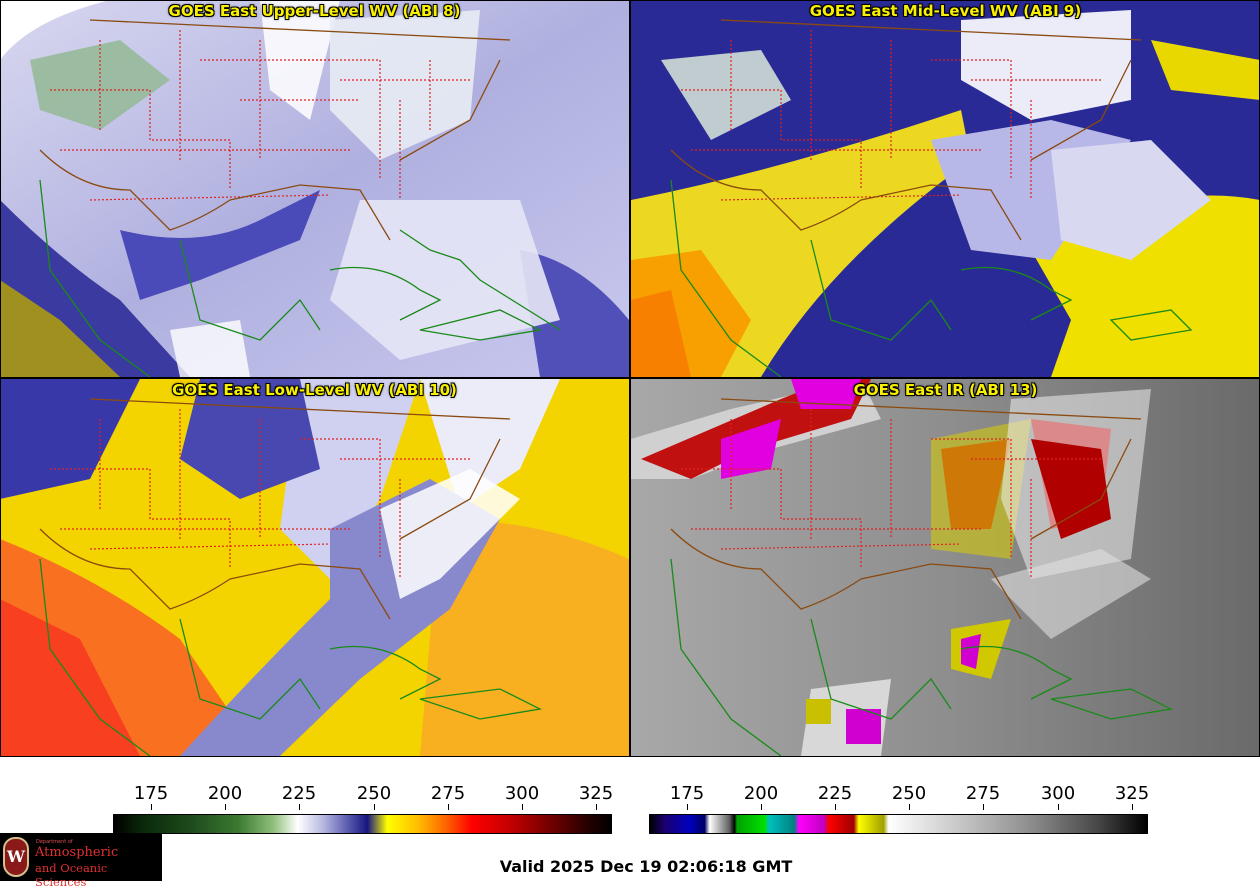 The width and height of the screenshot is (1260, 889). Describe the element at coordinates (945, 390) in the screenshot. I see `panel-title-infrared: GOES East IR (ABI 13)` at that location.